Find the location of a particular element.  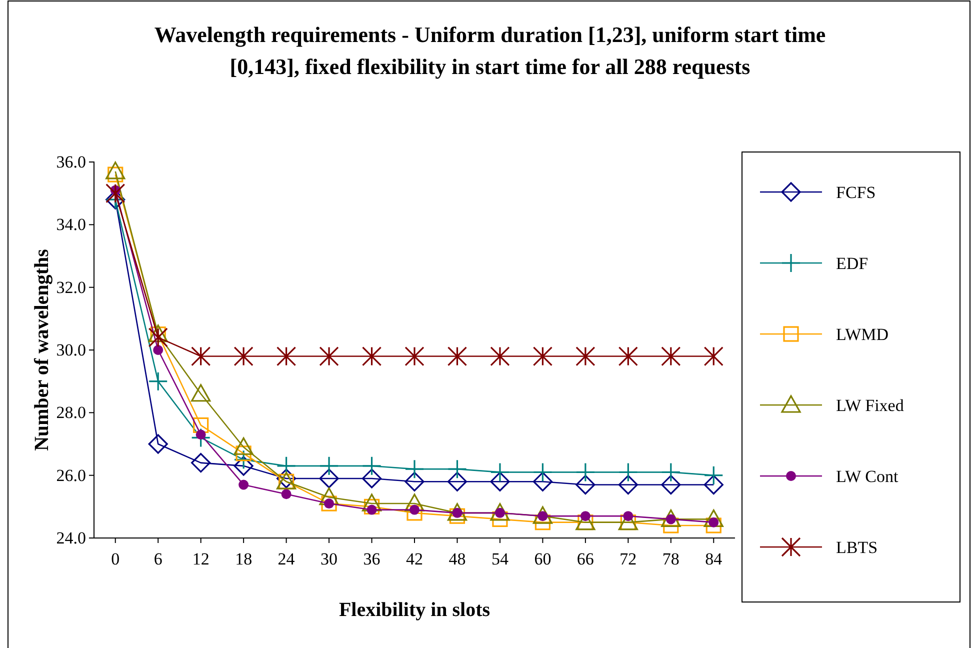

y-tick-label: 28.0 is located at coordinates (71, 412).